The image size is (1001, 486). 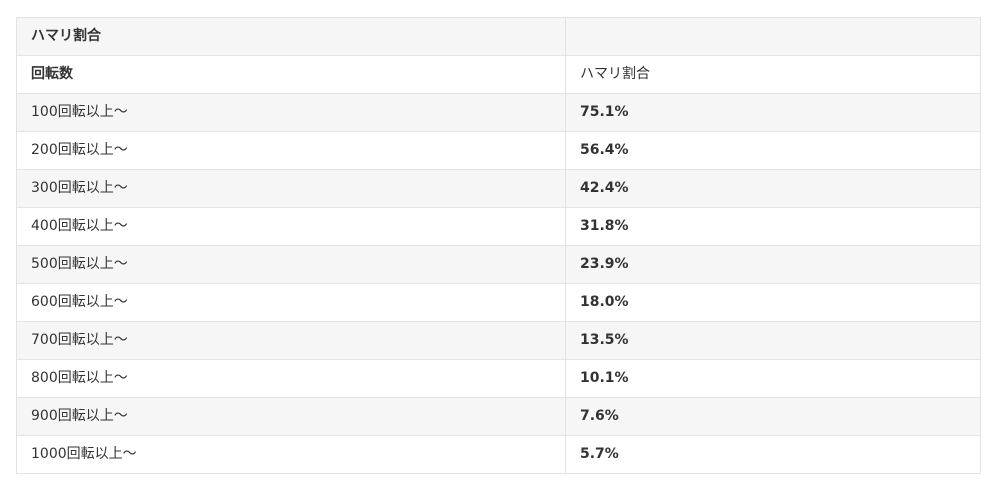 I want to click on rate-cell: 5.7%, so click(x=773, y=454).